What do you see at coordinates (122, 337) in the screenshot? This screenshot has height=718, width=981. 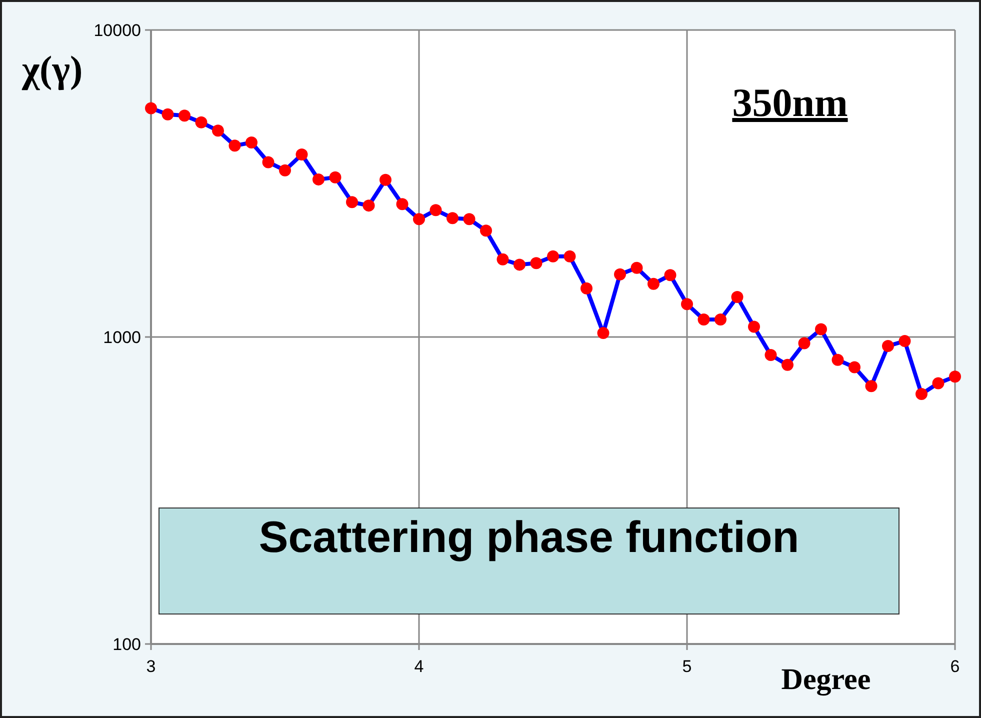 I see `y-tick-label: 1000` at bounding box center [122, 337].